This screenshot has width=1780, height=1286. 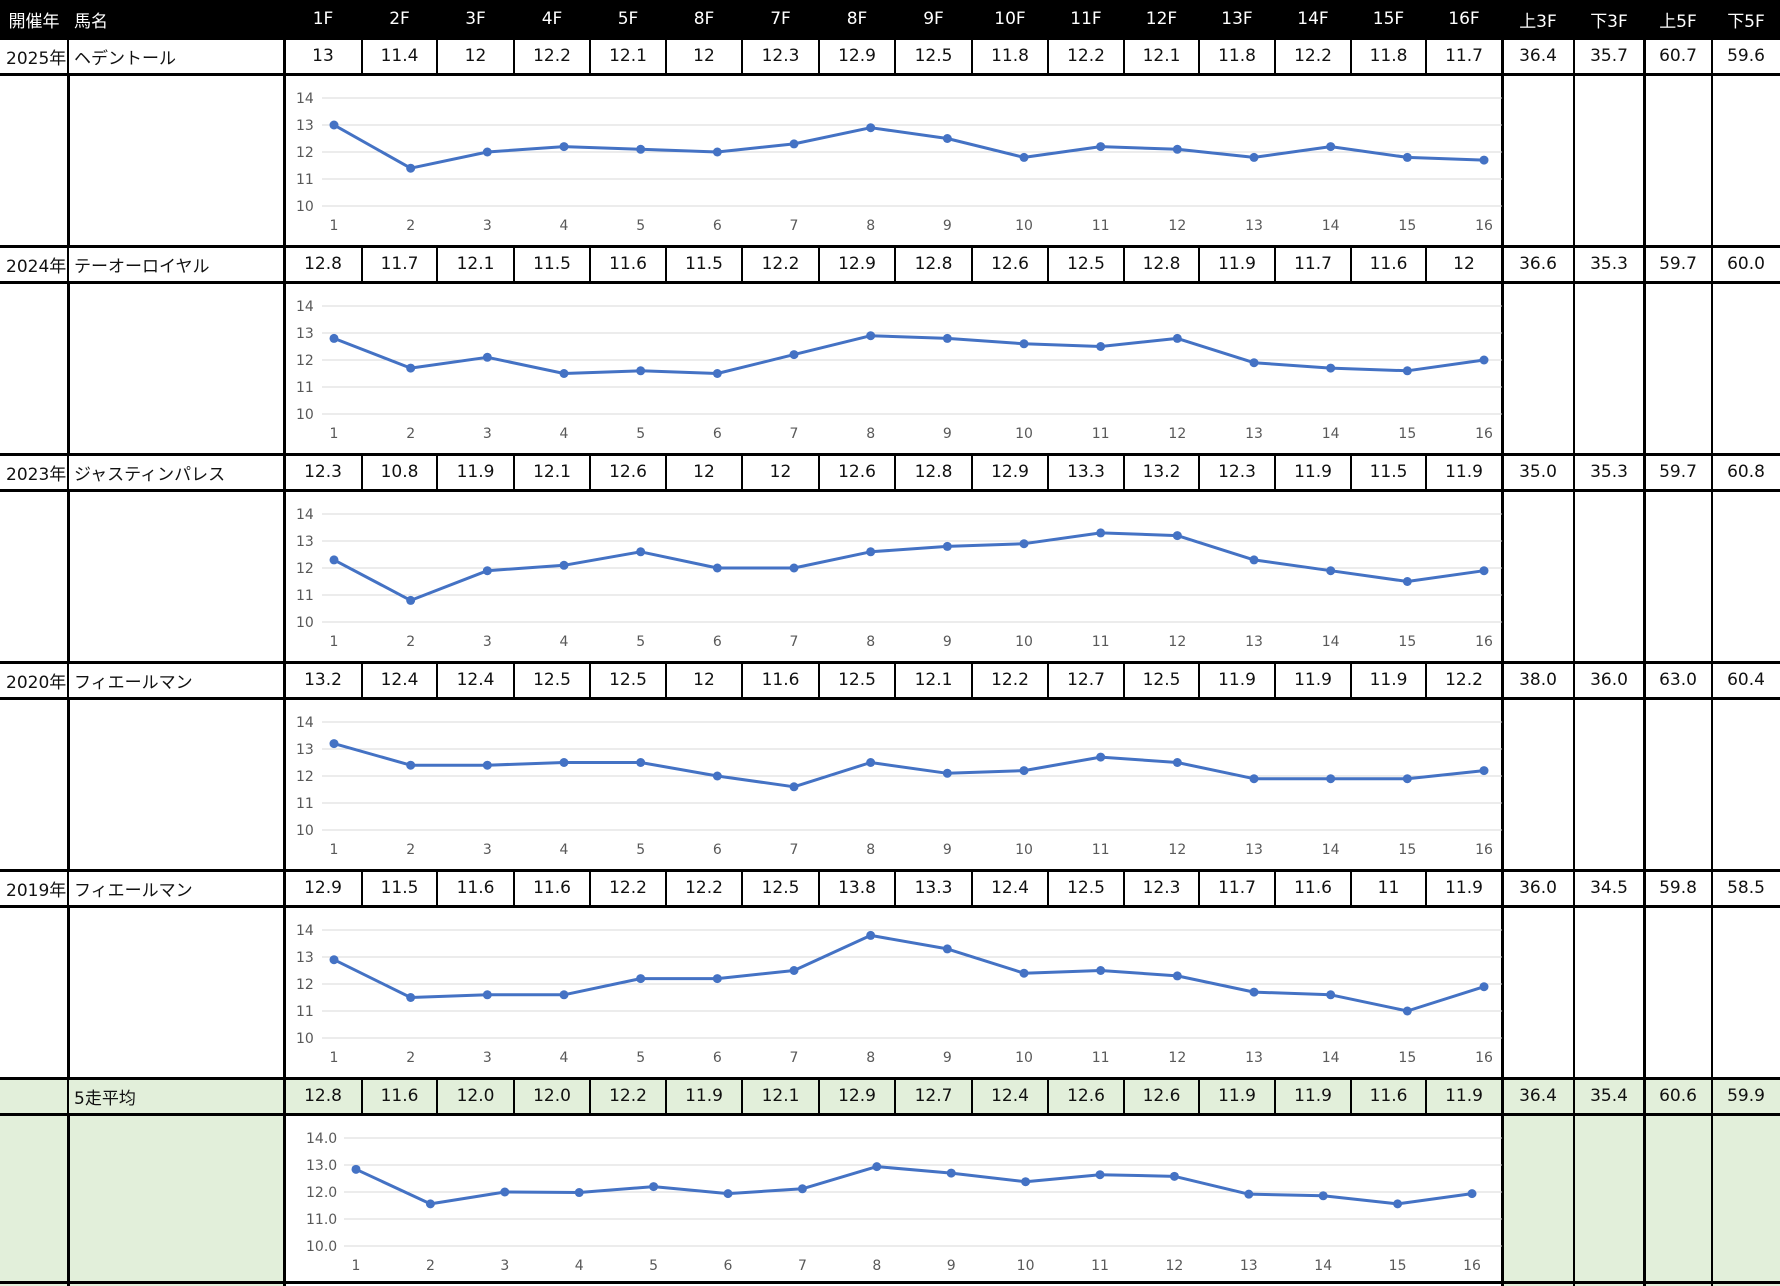 I want to click on summary-cell: 36.6, so click(x=1538, y=264).